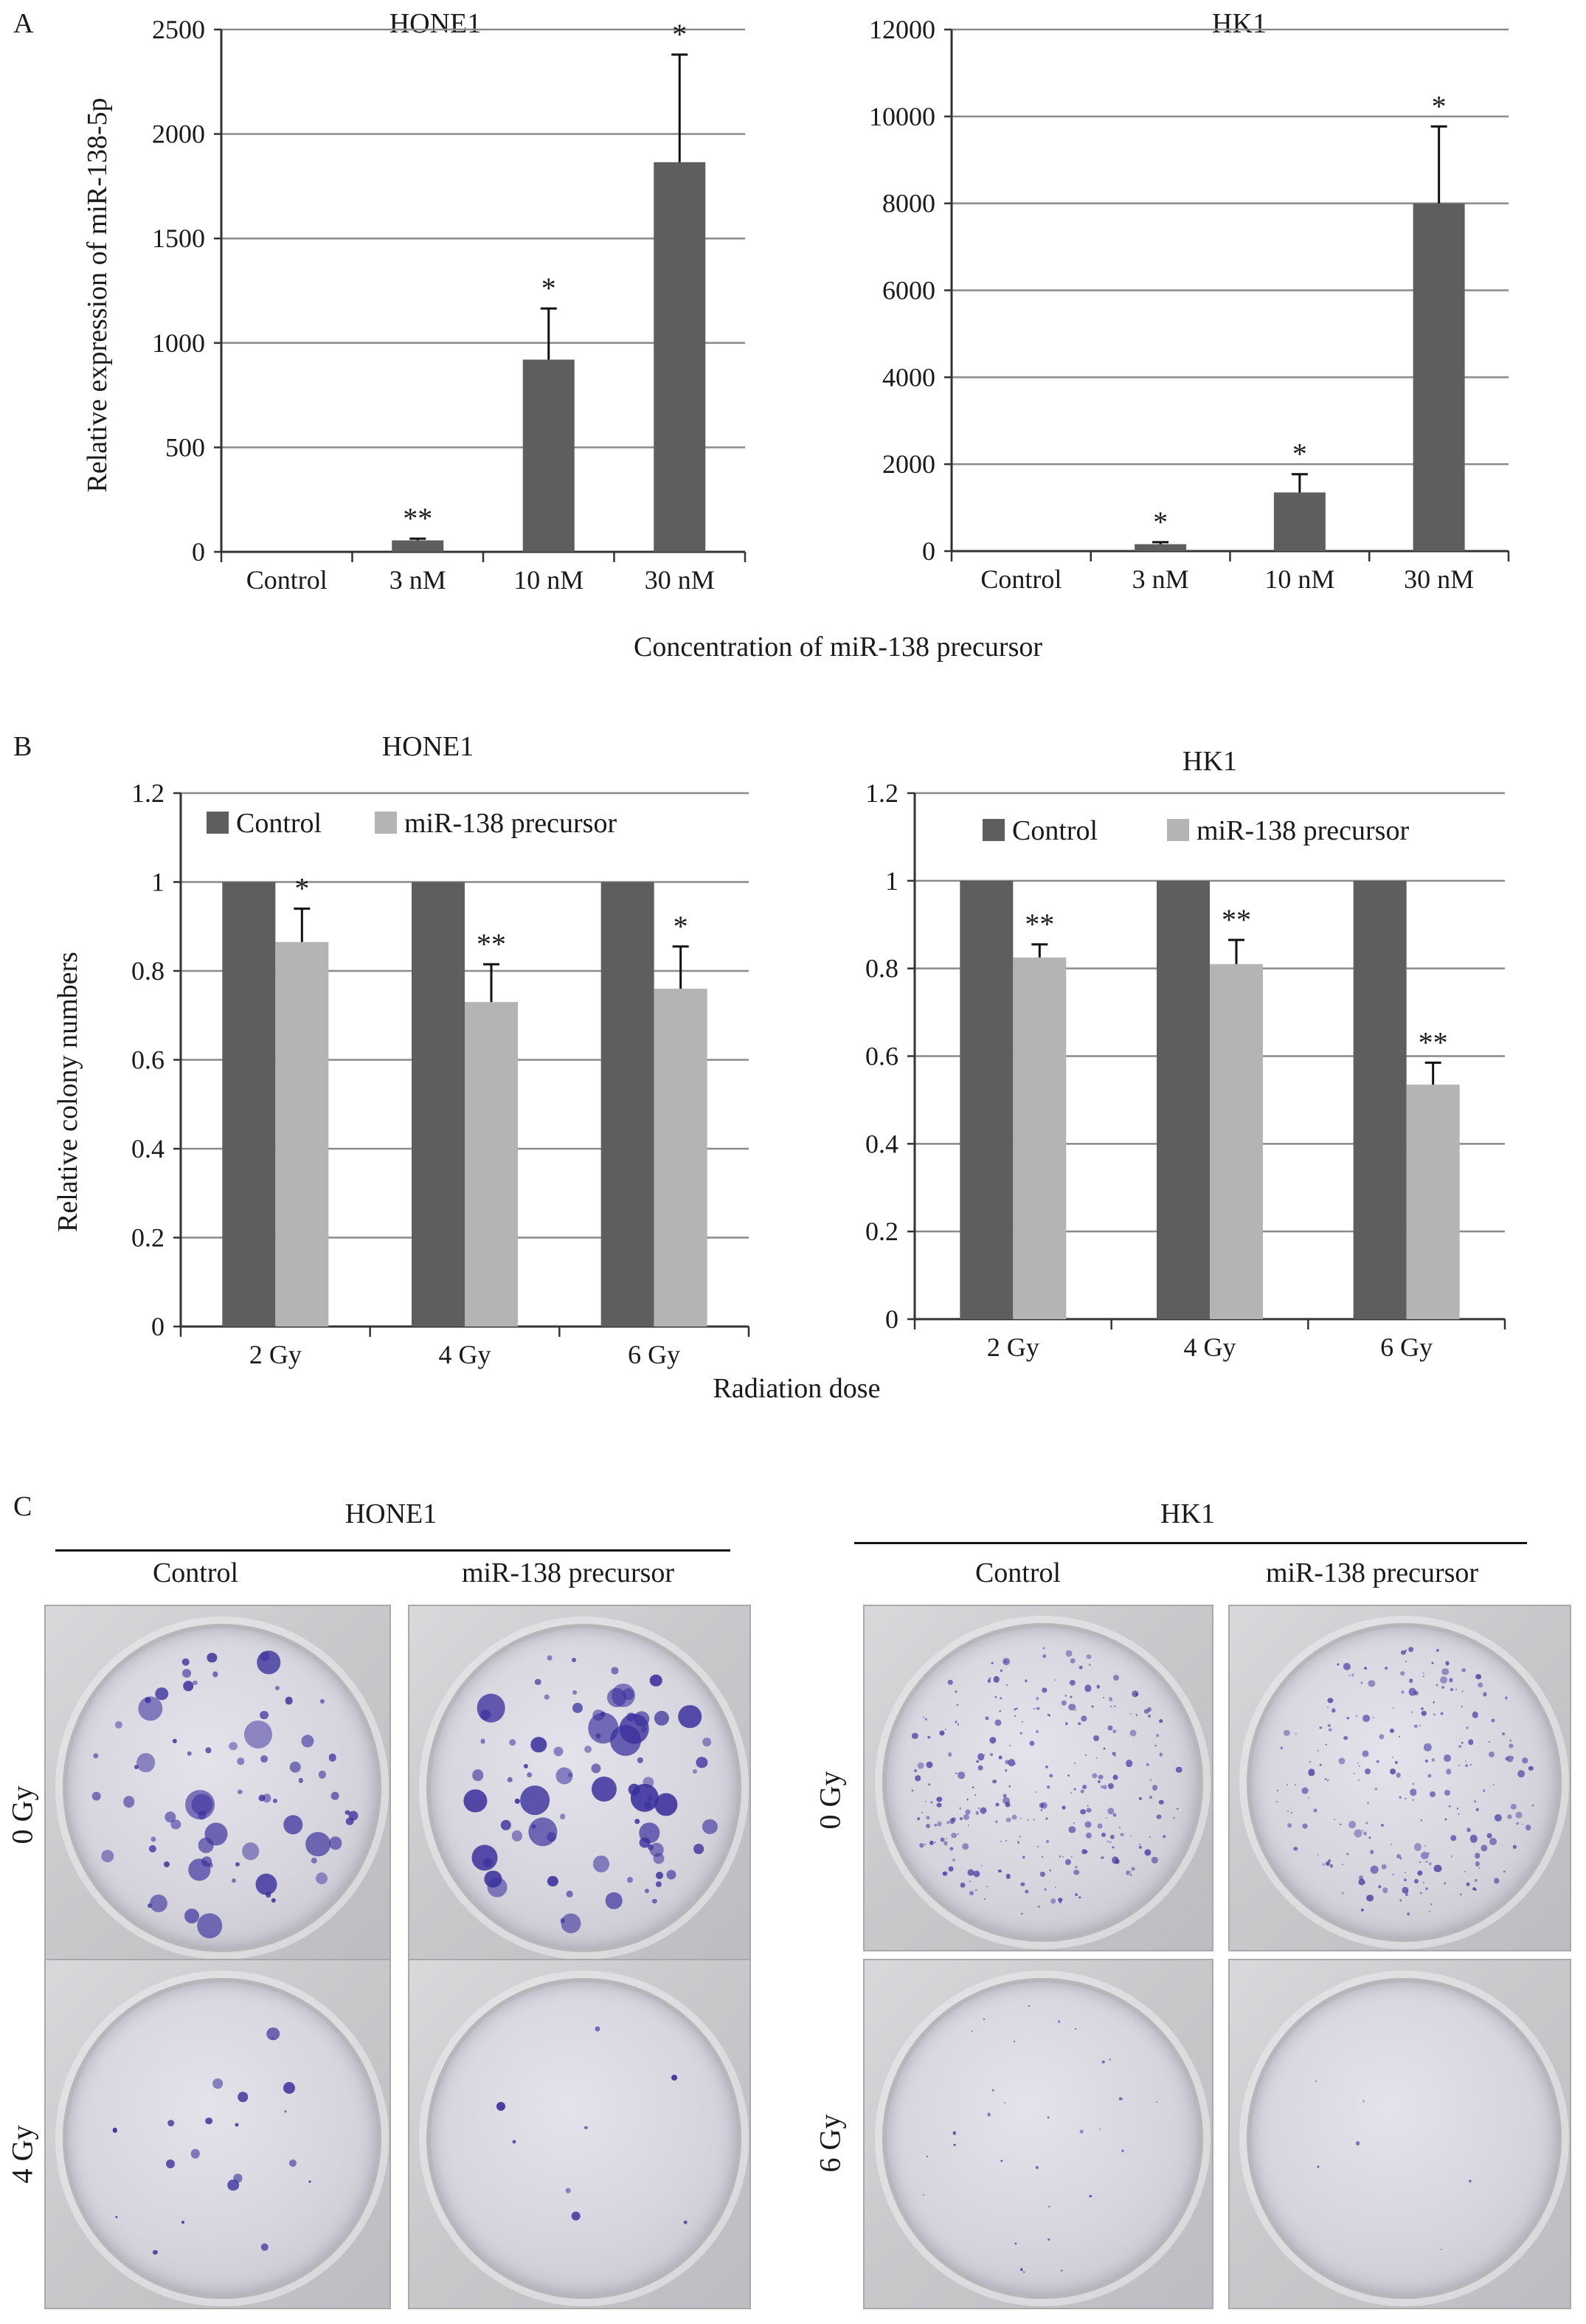  What do you see at coordinates (1043, 1782) in the screenshot?
I see `well` at bounding box center [1043, 1782].